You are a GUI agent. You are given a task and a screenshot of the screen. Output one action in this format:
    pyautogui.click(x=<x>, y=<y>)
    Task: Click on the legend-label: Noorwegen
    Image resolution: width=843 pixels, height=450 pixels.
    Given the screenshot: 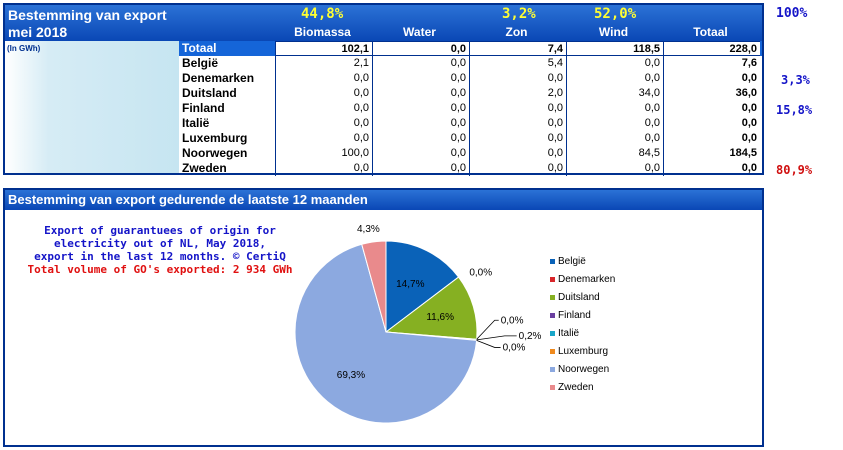 What is the action you would take?
    pyautogui.click(x=584, y=369)
    